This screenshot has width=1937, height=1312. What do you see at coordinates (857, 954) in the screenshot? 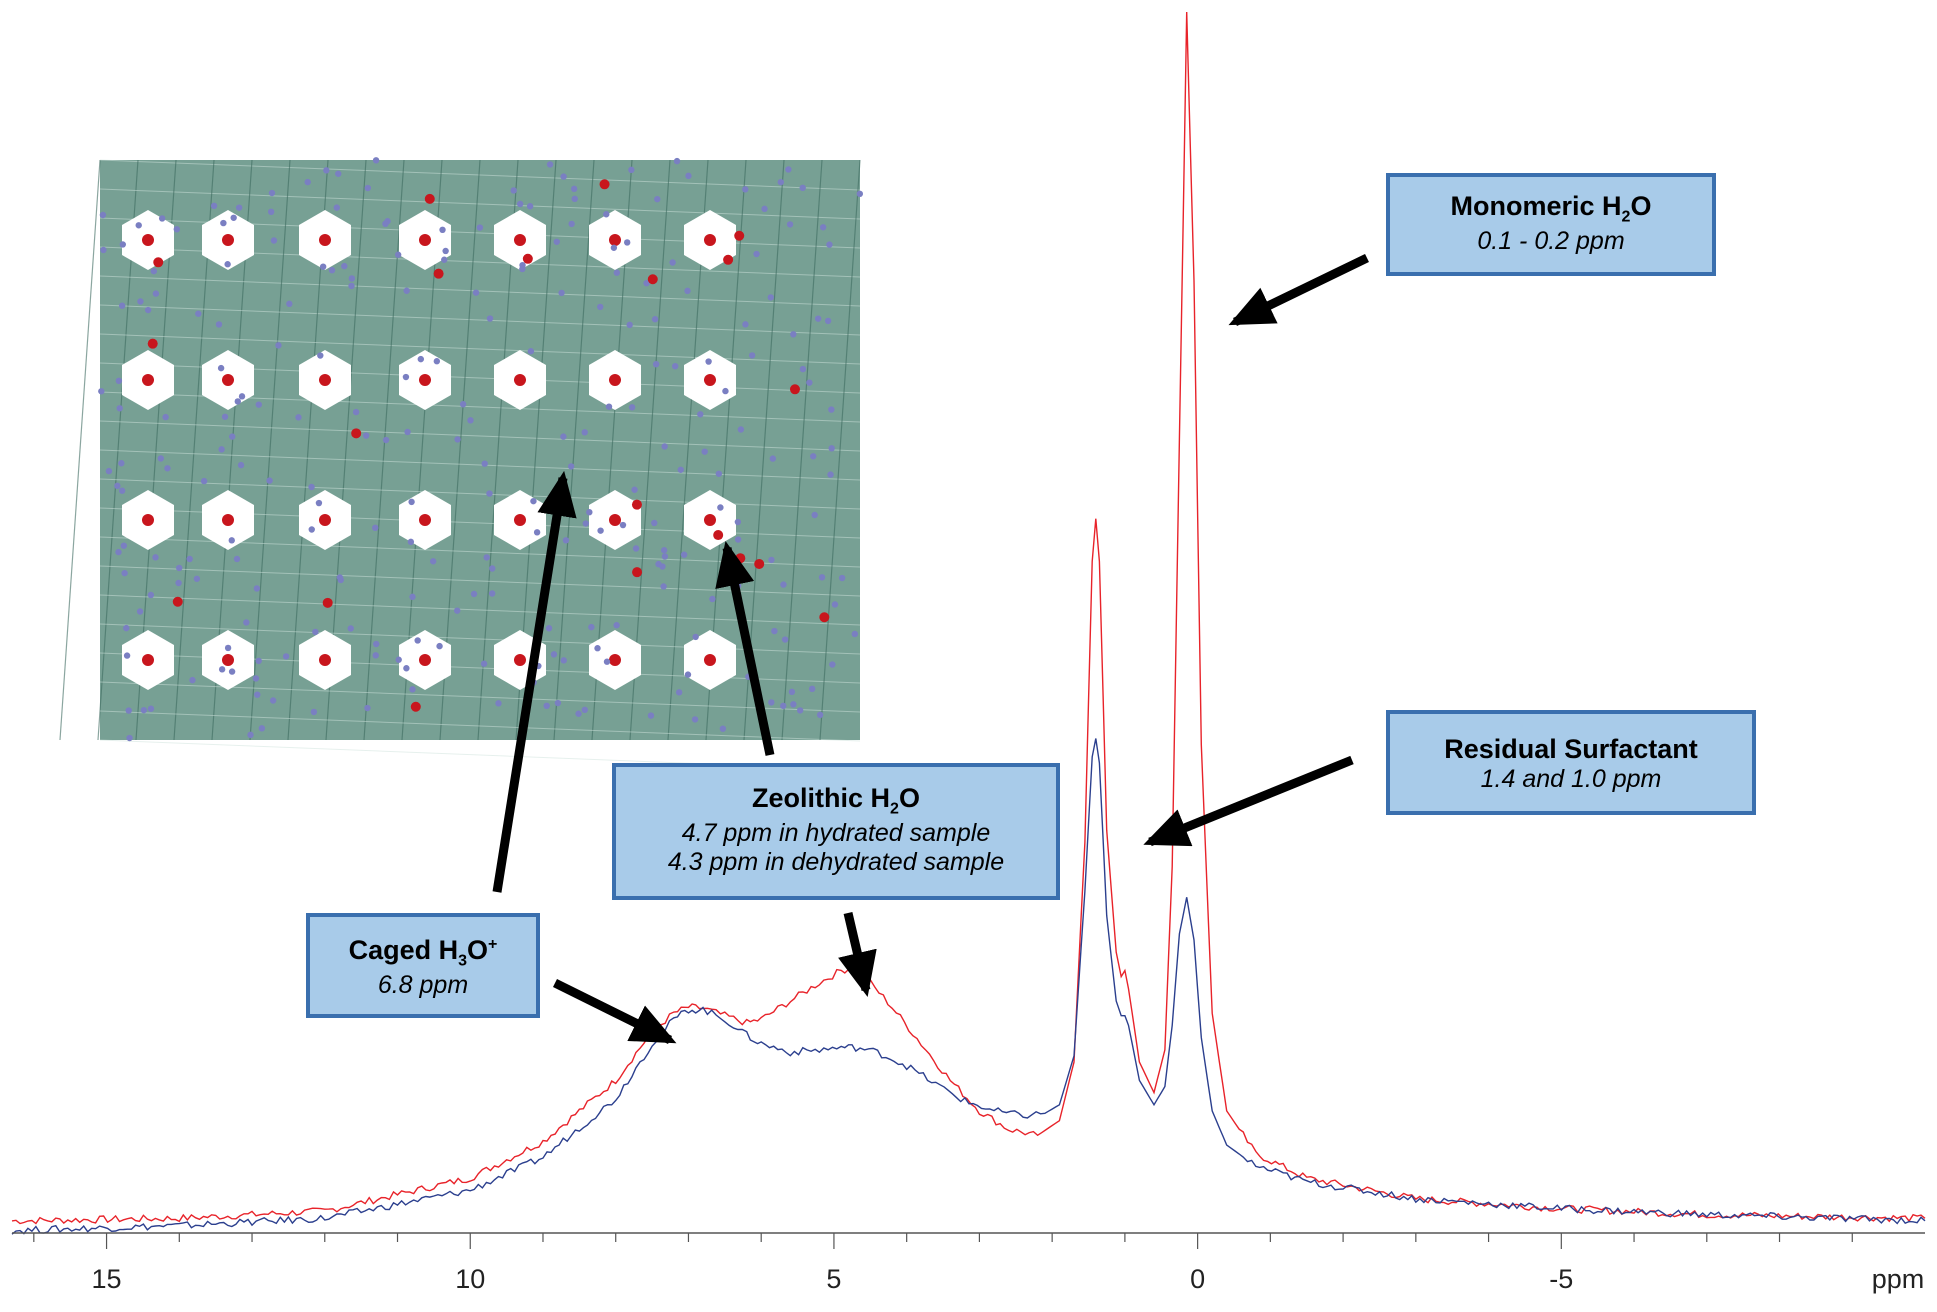
I see `zeolithic-lower-arrow` at bounding box center [857, 954].